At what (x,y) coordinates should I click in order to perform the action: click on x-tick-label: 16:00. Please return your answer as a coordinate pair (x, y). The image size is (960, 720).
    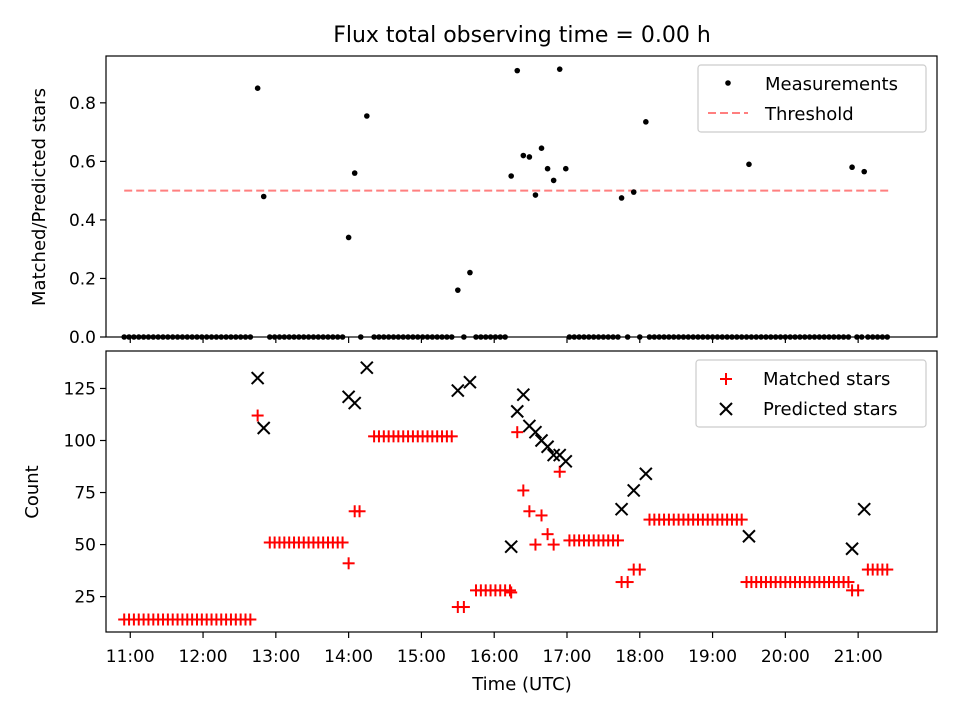
    Looking at the image, I should click on (494, 657).